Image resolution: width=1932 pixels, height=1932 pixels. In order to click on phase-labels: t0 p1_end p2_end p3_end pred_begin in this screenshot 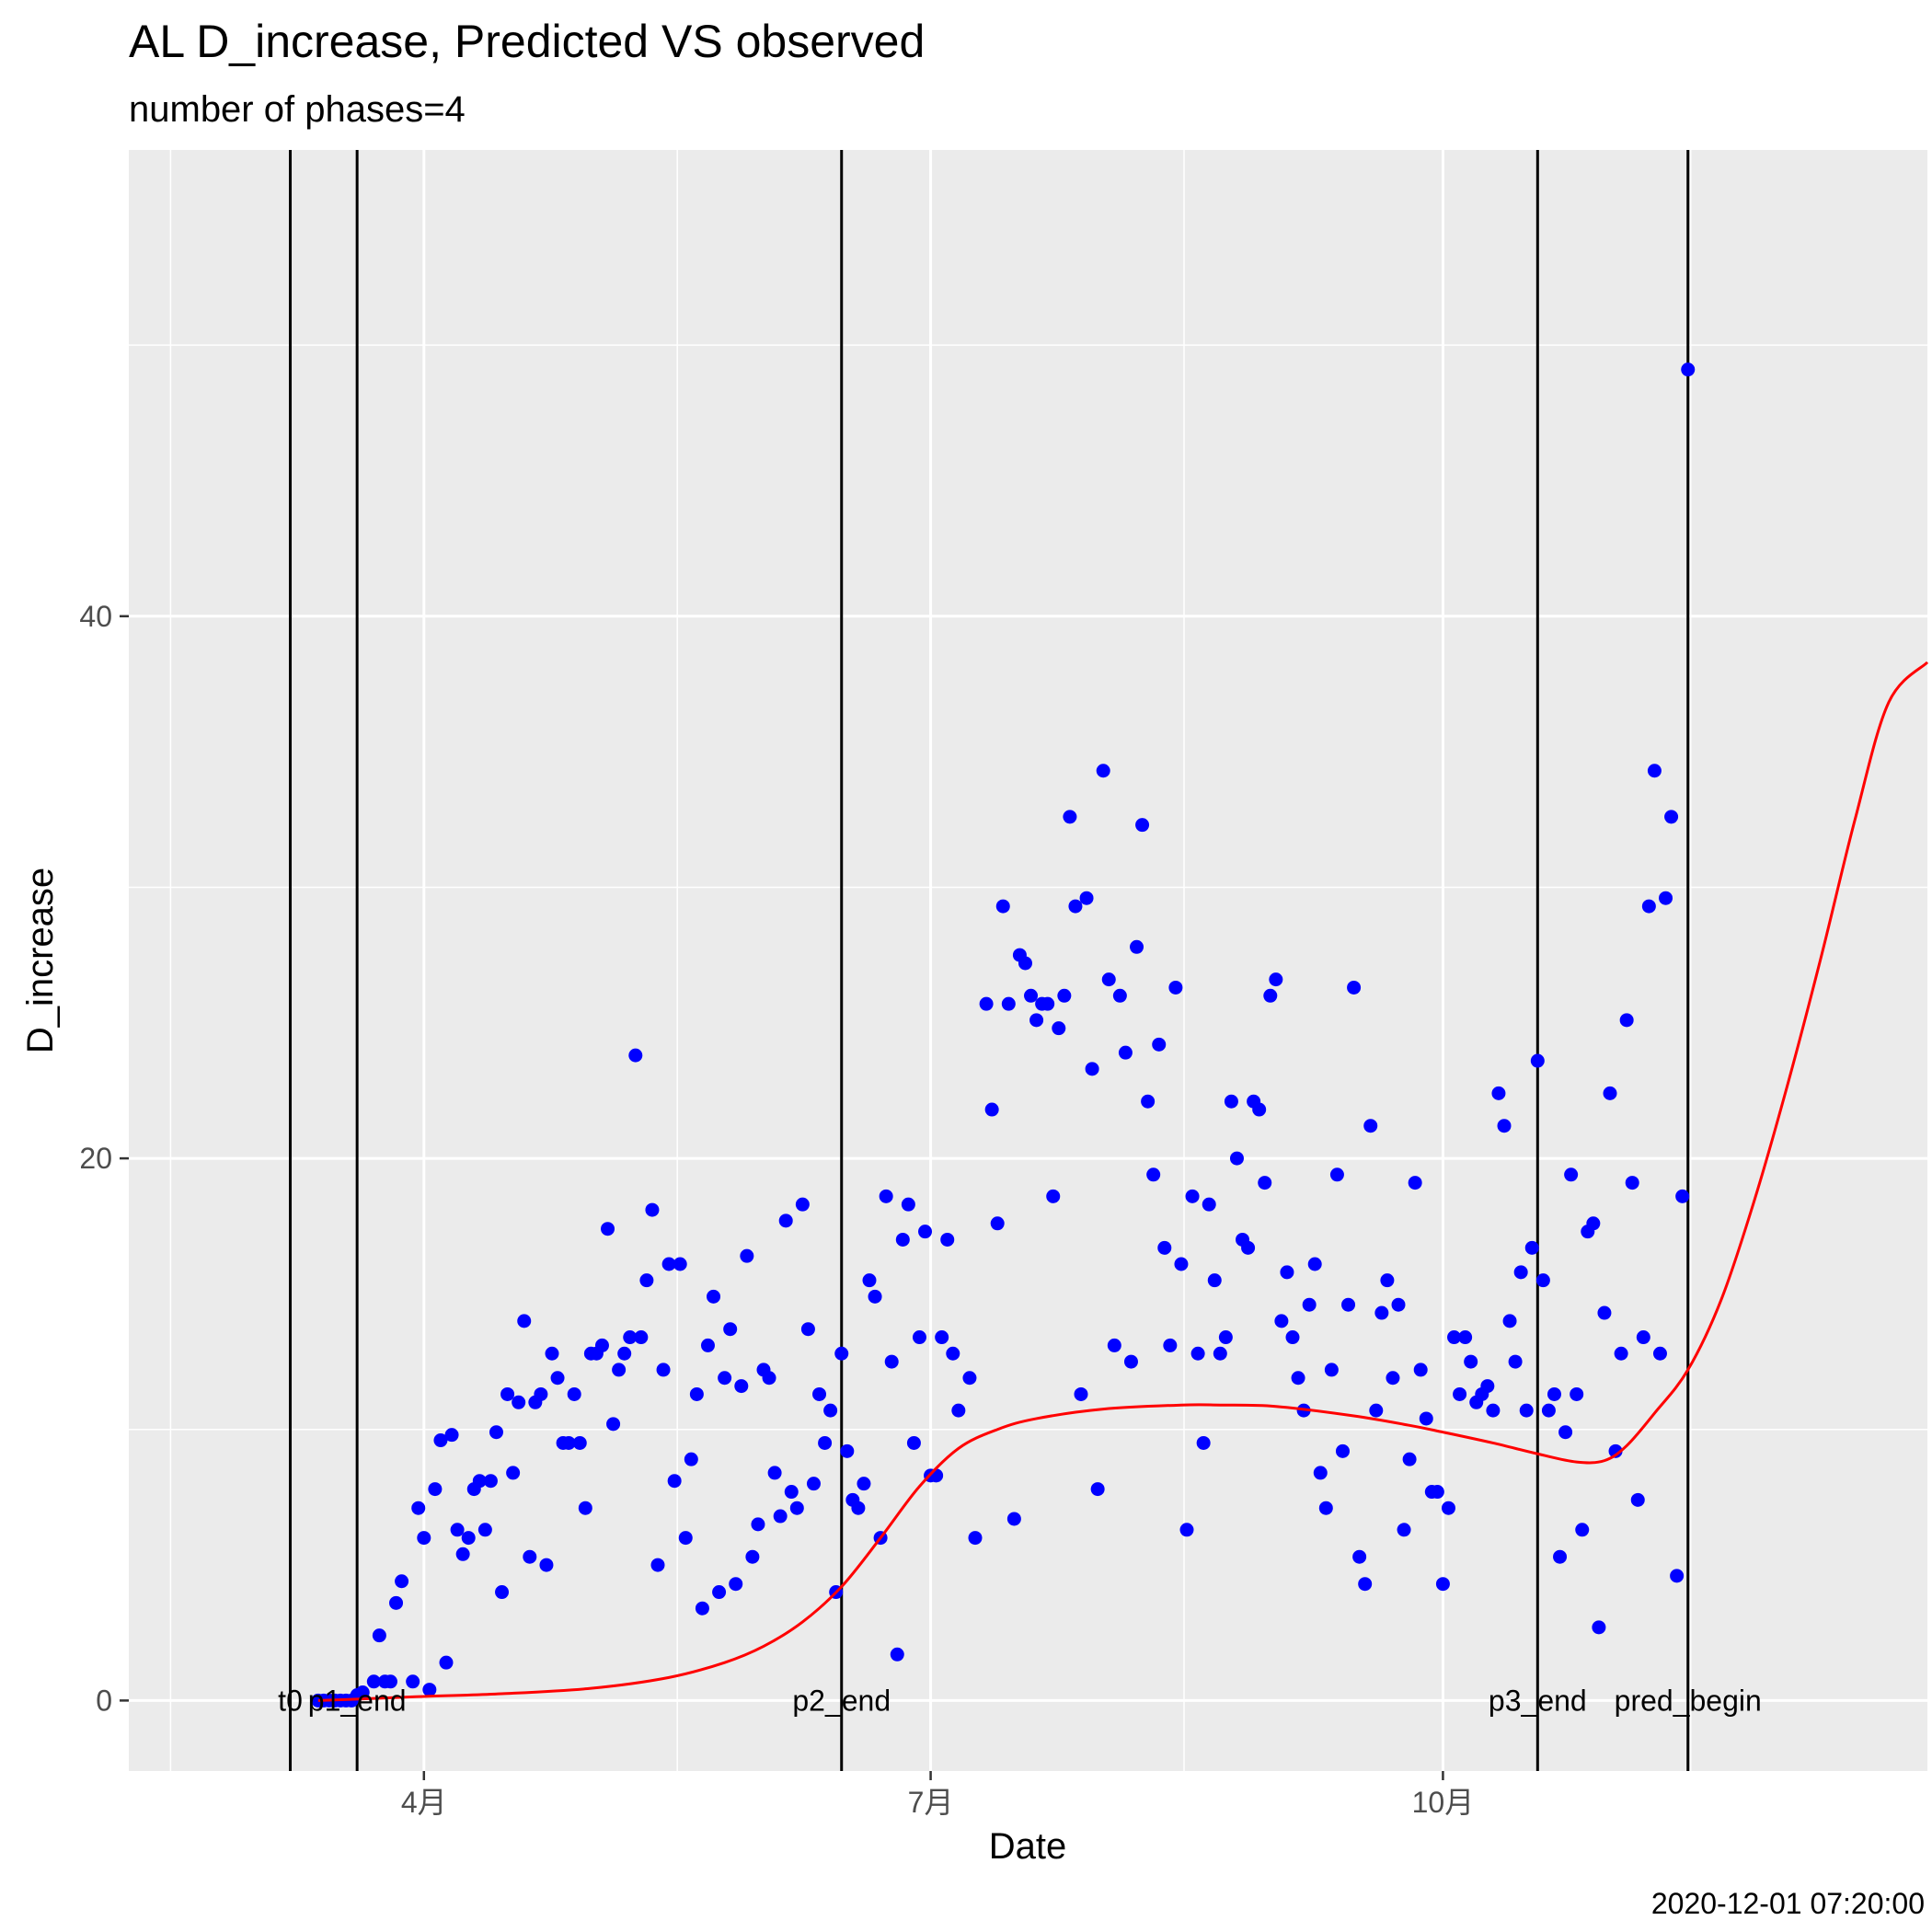, I will do `click(1020, 1700)`.